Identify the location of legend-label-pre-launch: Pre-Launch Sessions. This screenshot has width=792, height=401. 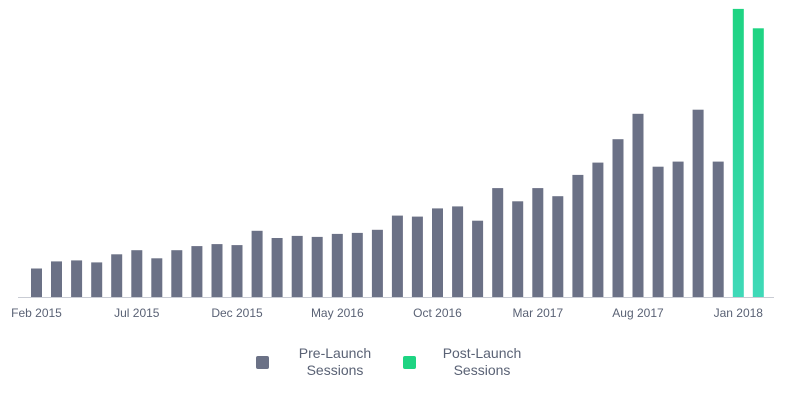
(335, 362).